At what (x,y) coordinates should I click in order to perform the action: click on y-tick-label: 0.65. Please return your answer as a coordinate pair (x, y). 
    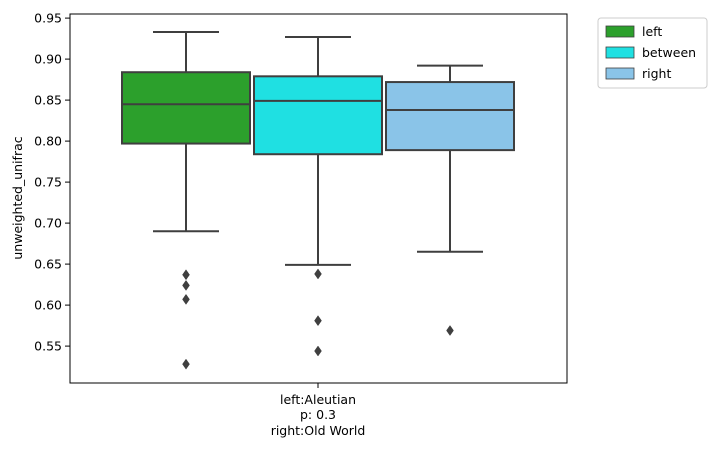
    Looking at the image, I should click on (48, 264).